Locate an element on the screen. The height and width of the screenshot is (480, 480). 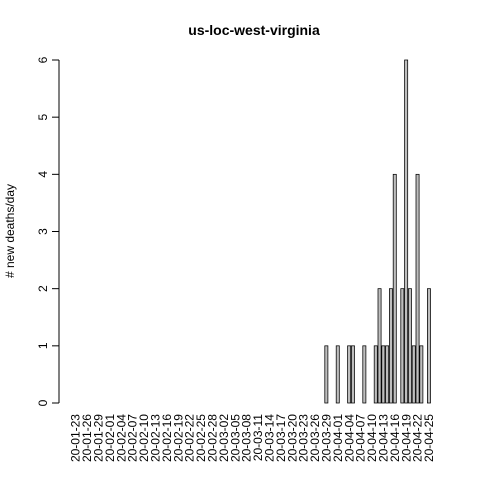
x-tick-label: 20-03-26 is located at coordinates (315, 438).